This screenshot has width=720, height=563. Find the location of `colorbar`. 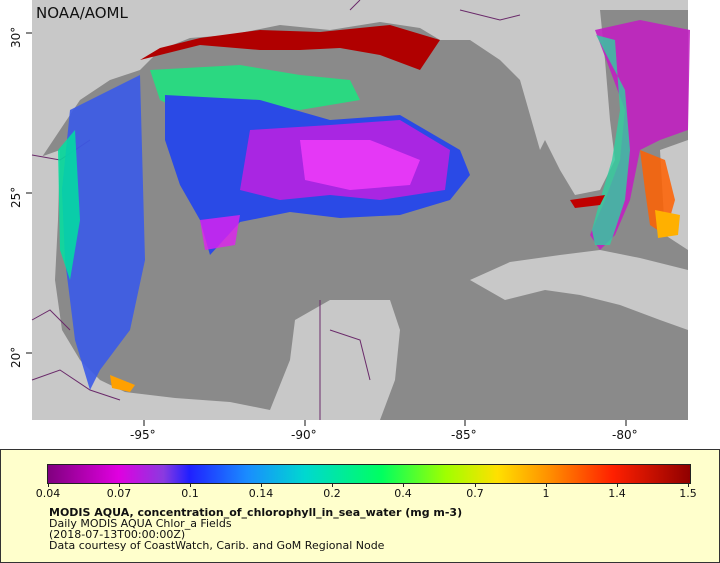

colorbar is located at coordinates (369, 474).